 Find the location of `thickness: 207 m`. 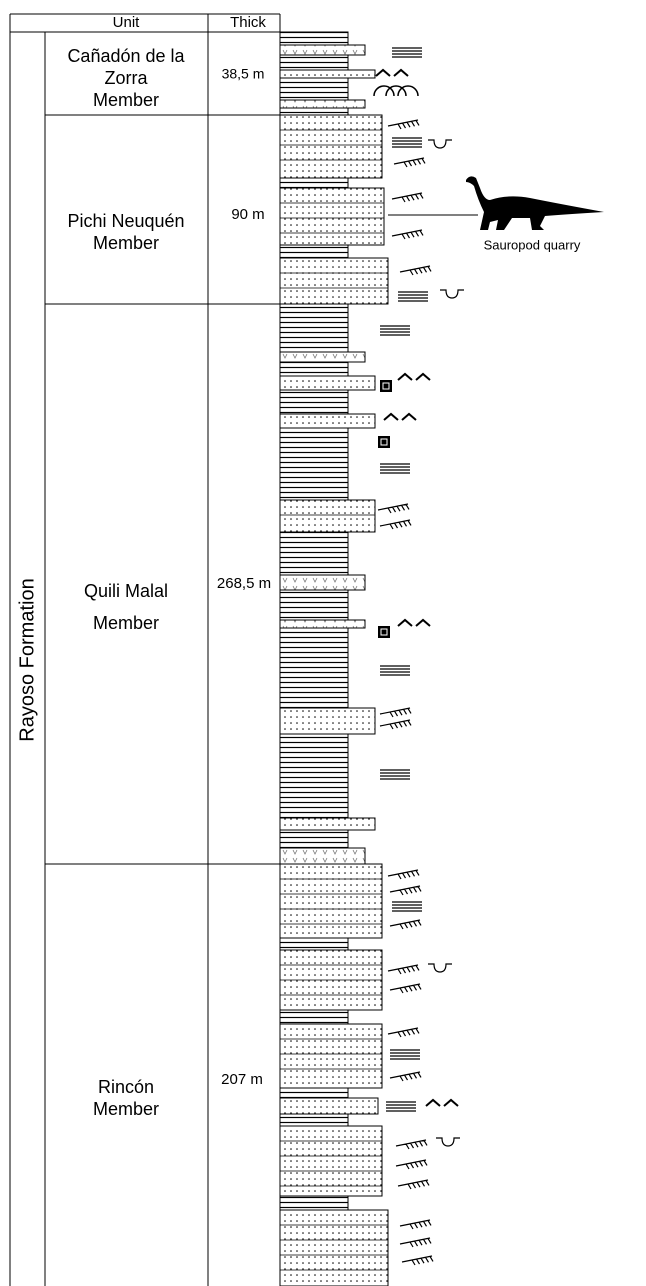

thickness: 207 m is located at coordinates (242, 1079).